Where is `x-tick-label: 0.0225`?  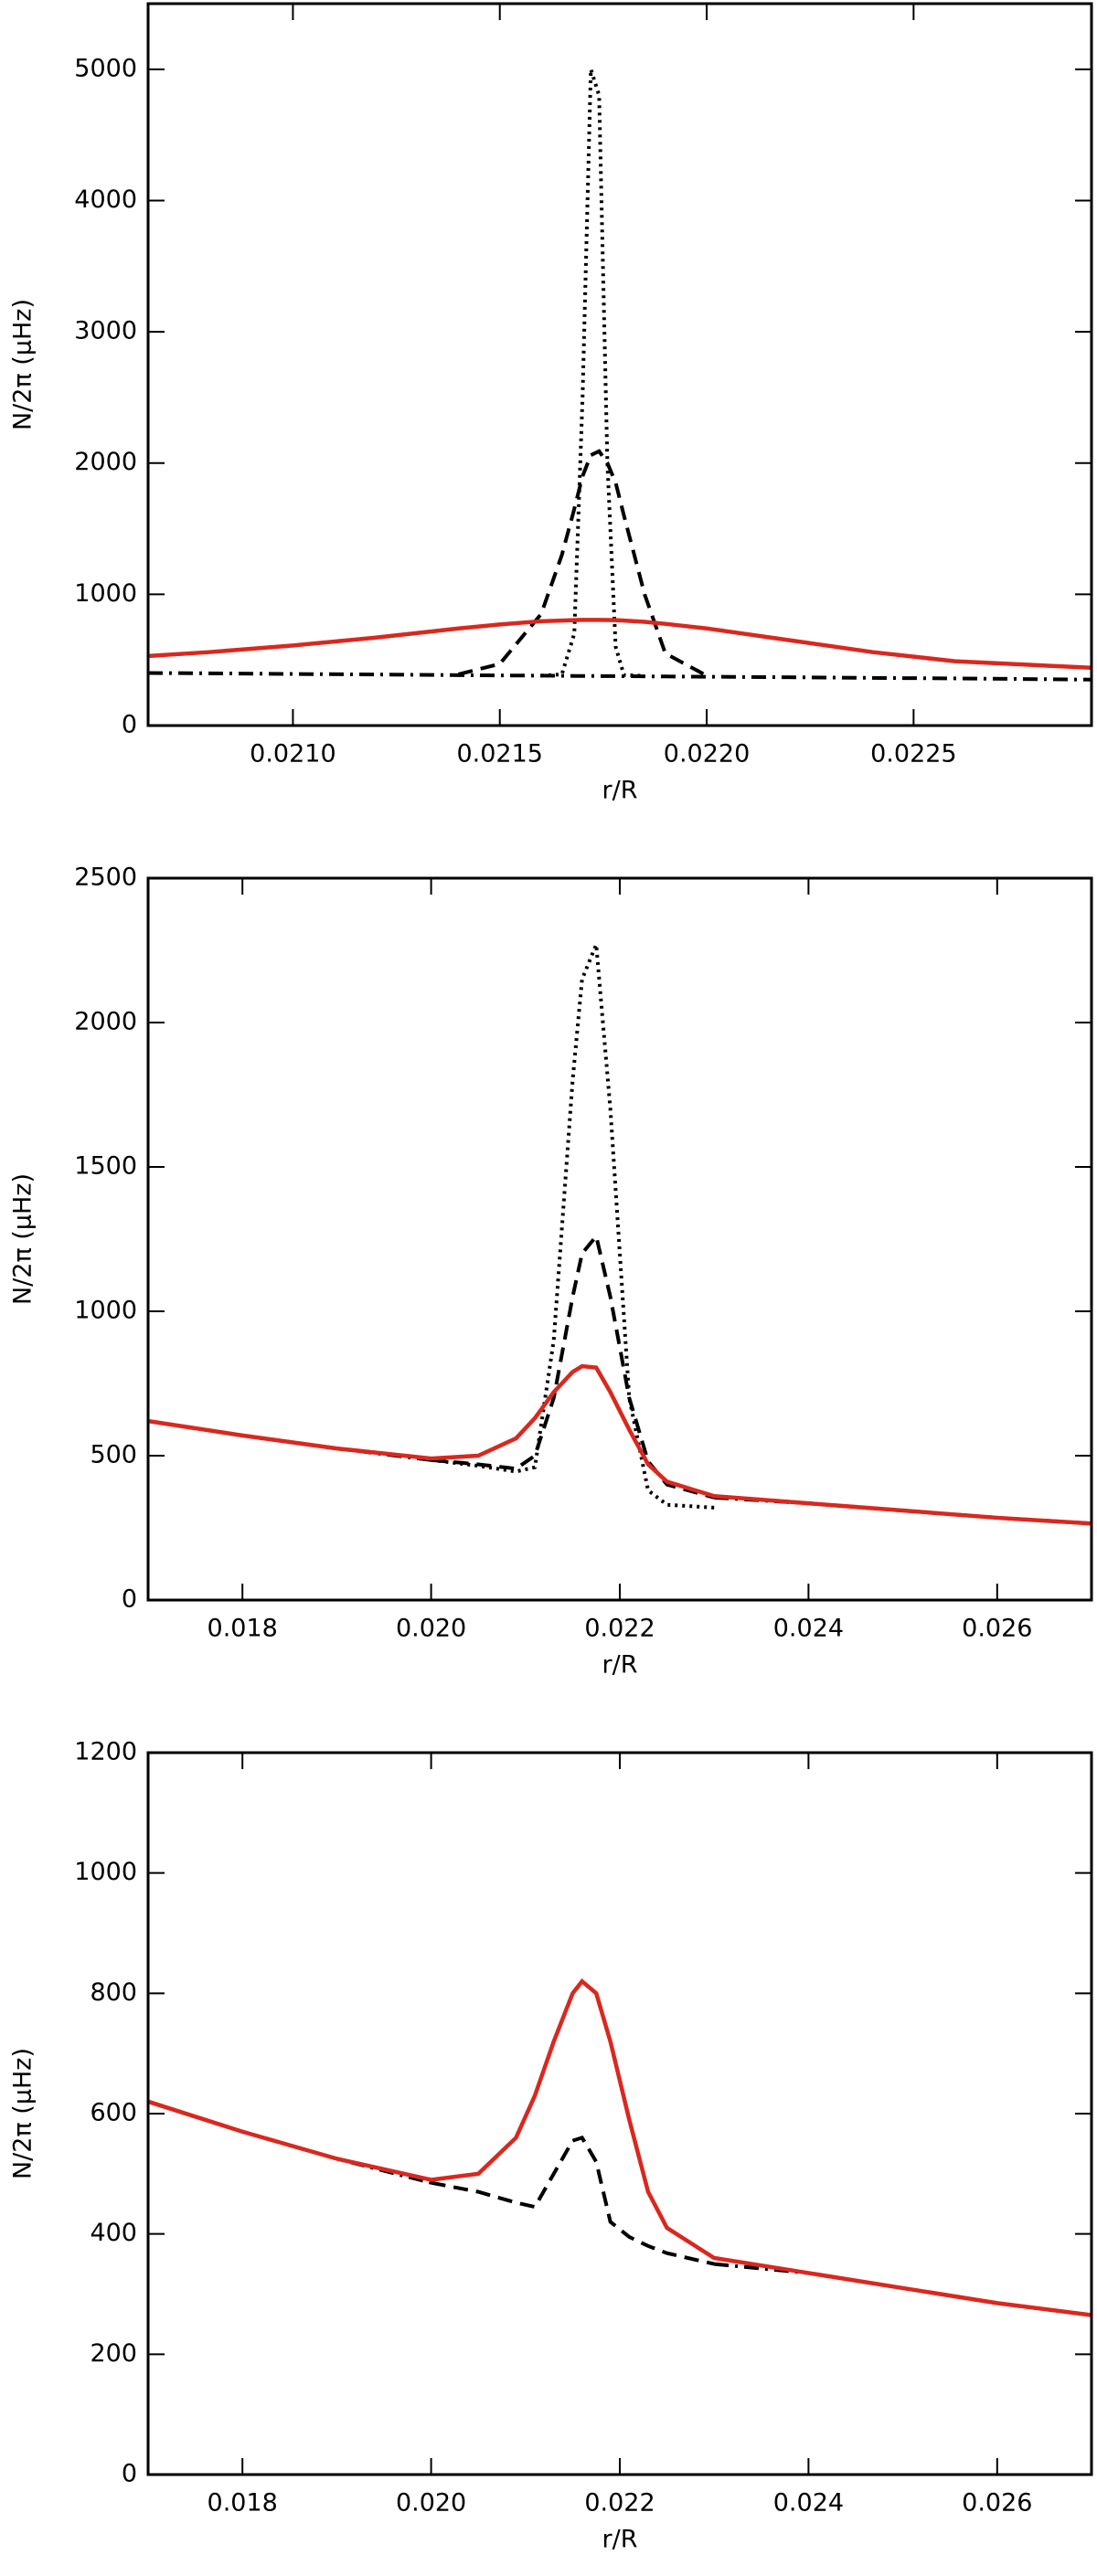 x-tick-label: 0.0225 is located at coordinates (913, 754).